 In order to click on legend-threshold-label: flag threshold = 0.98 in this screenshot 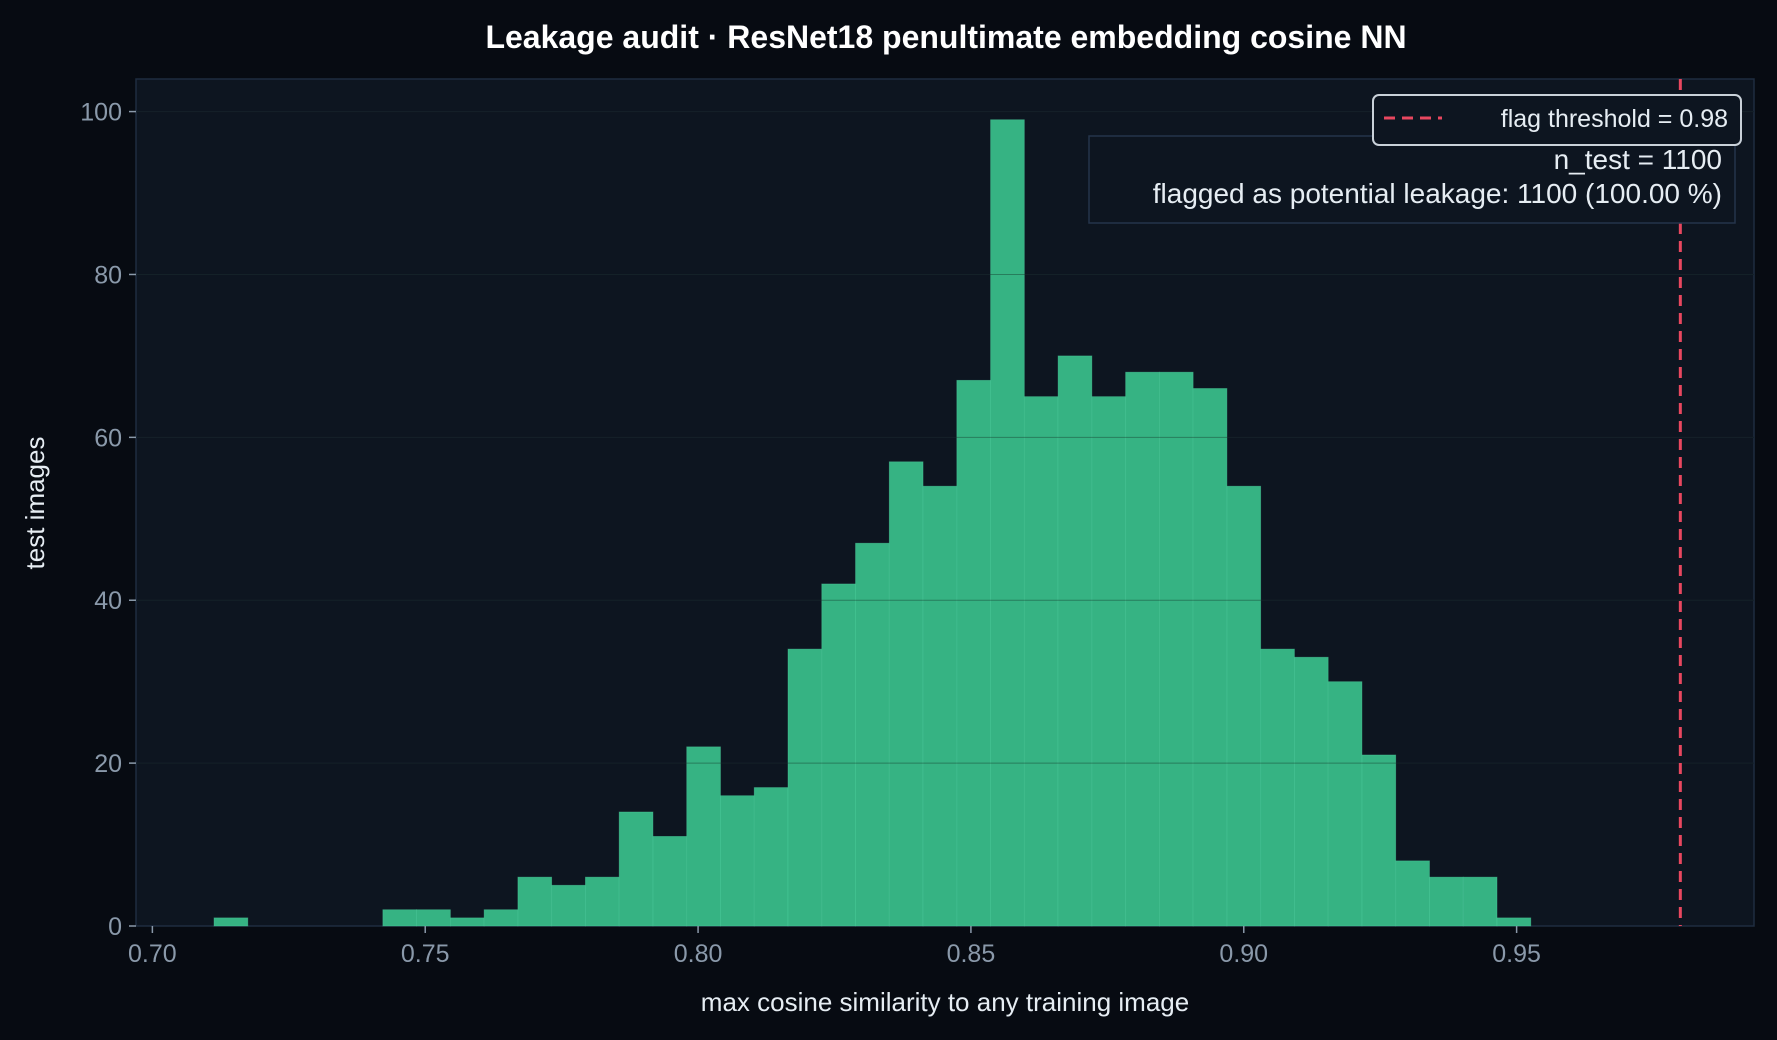, I will do `click(1614, 119)`.